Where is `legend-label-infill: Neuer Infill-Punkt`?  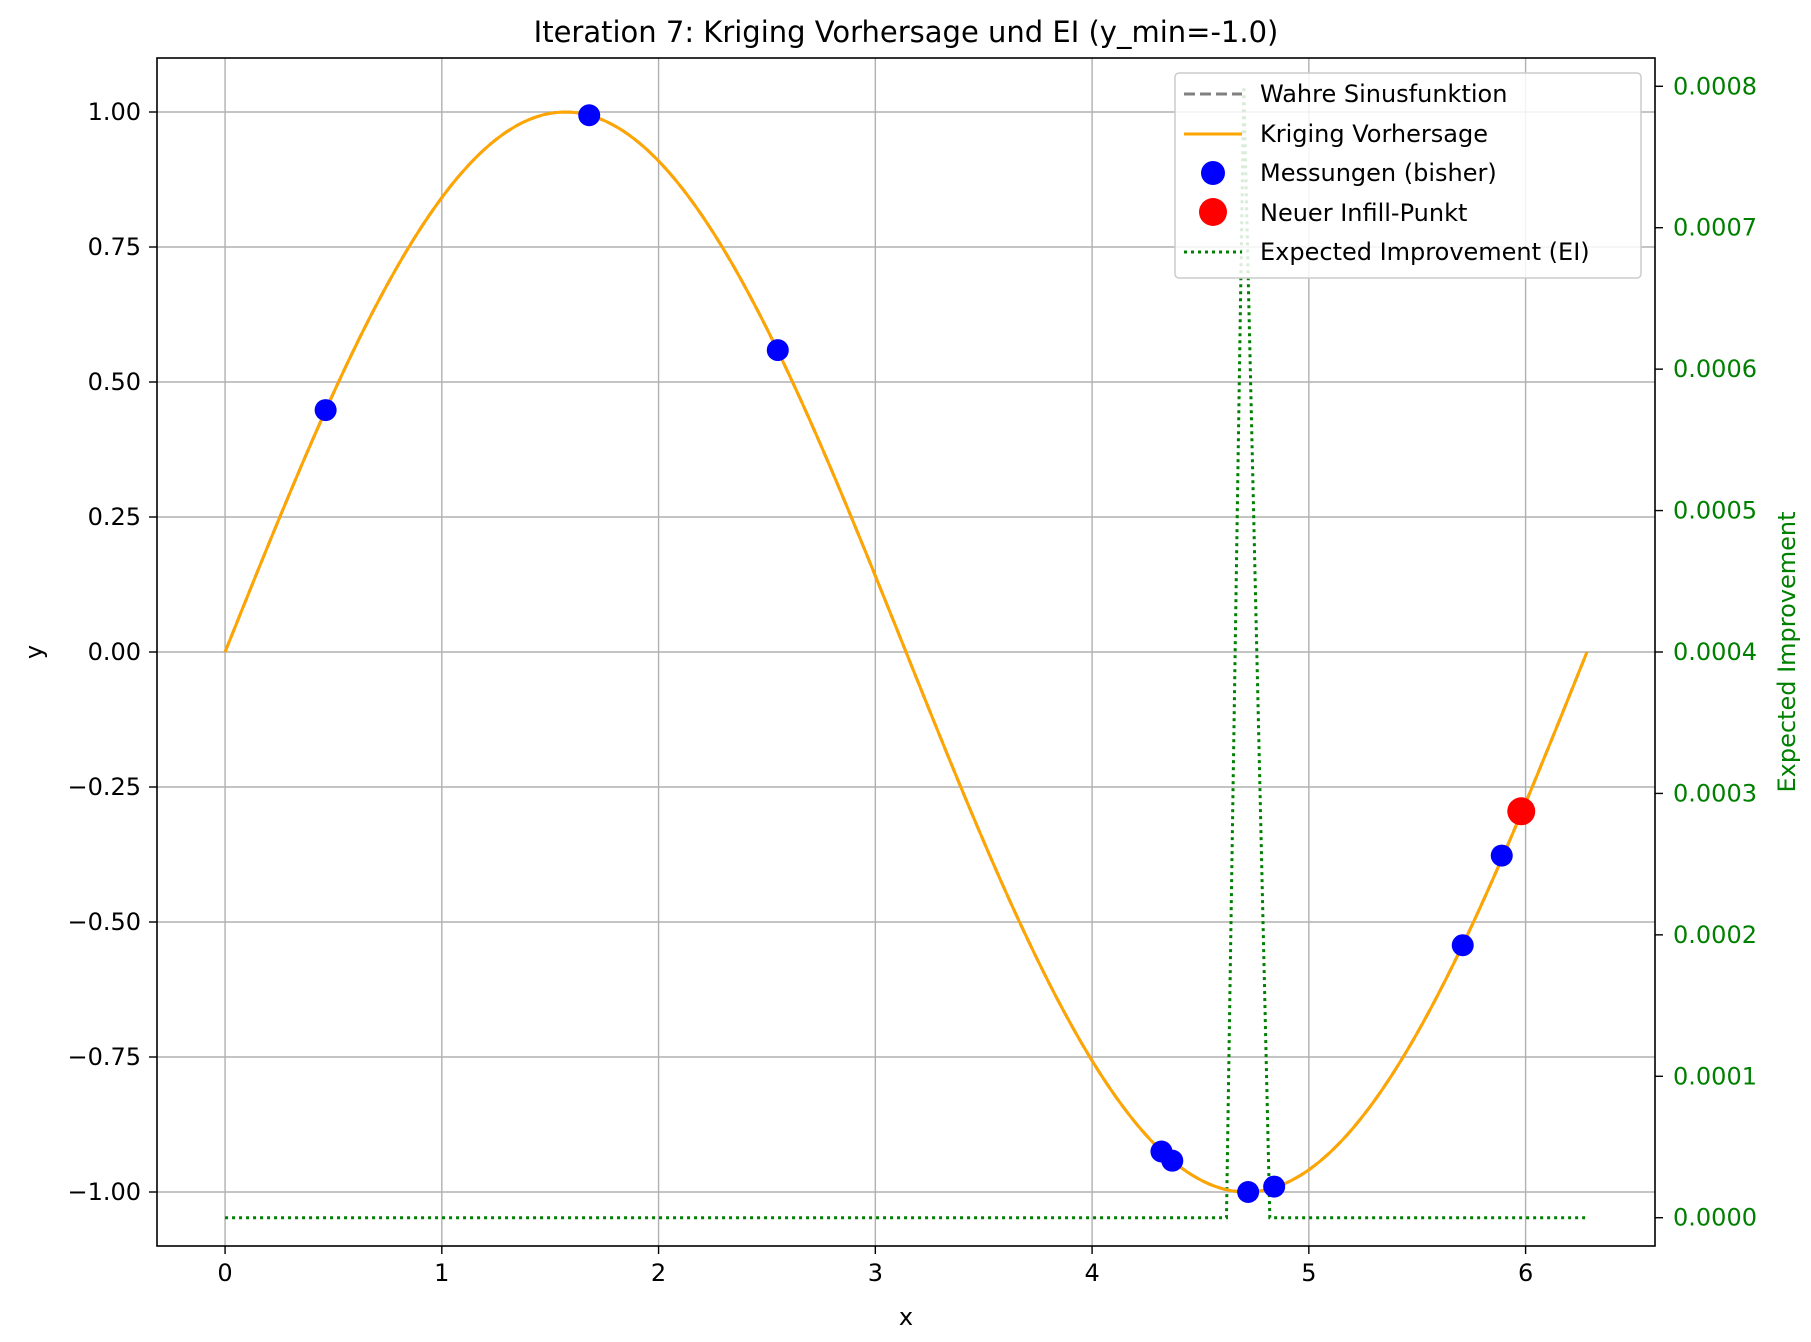
legend-label-infill: Neuer Infill-Punkt is located at coordinates (1363, 213).